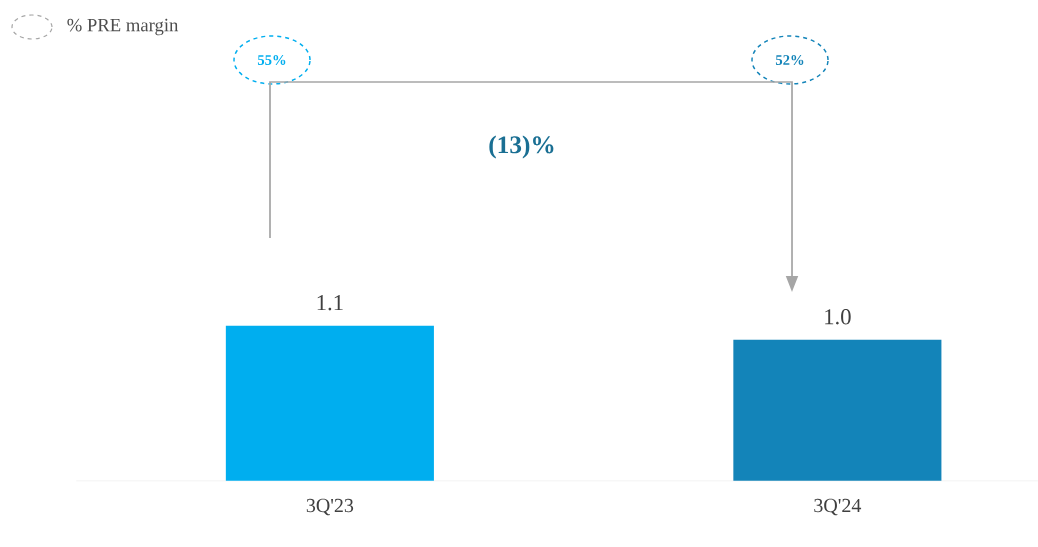 The height and width of the screenshot is (547, 1038). I want to click on text: 52%, so click(789, 60).